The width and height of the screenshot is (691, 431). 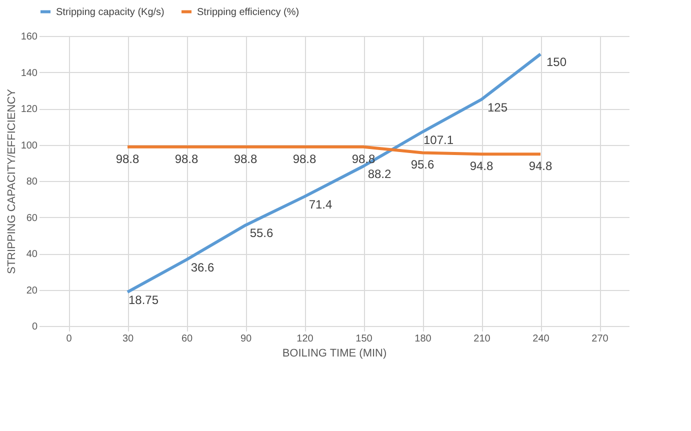 What do you see at coordinates (32, 182) in the screenshot?
I see `y-tick-label: 80` at bounding box center [32, 182].